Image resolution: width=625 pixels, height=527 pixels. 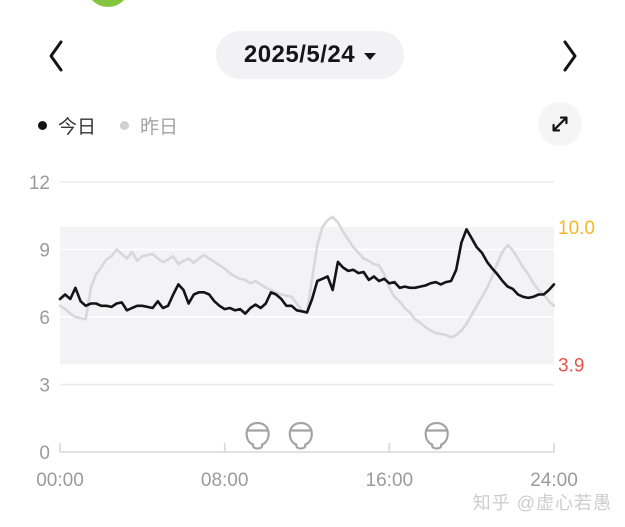 I want to click on previous-day-button, so click(x=56, y=56).